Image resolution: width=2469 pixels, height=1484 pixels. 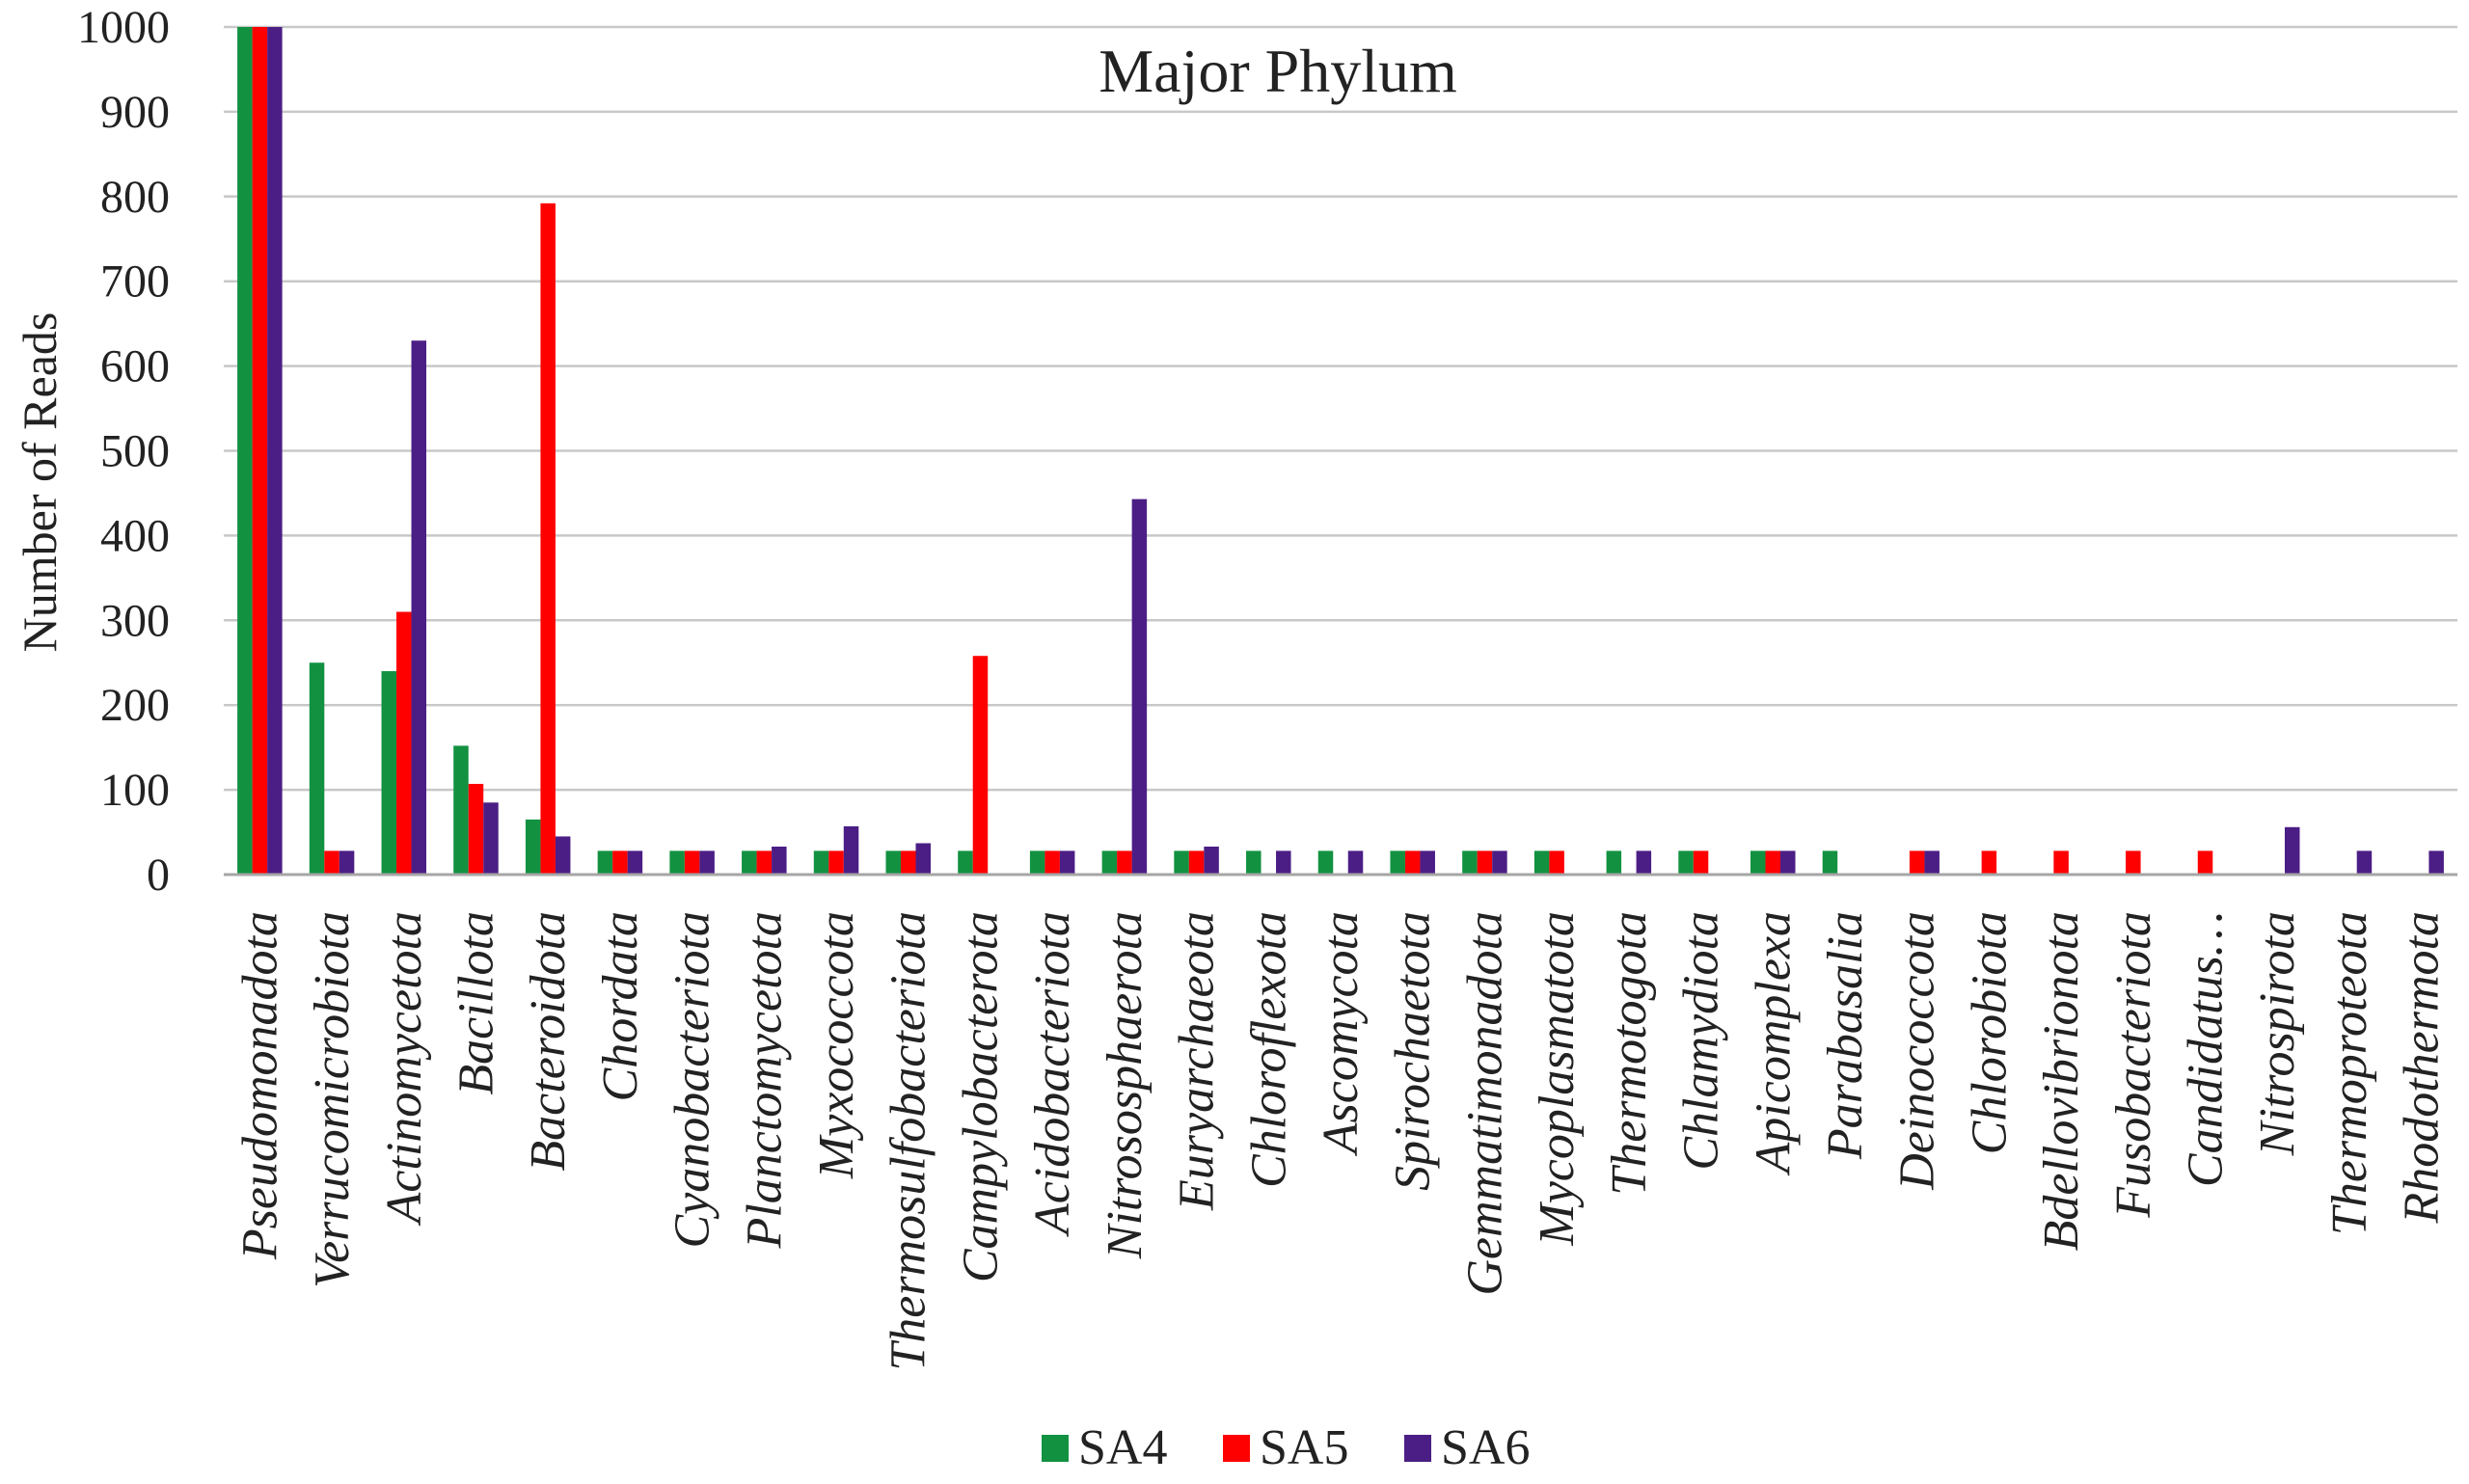 I want to click on bar-sa6-thermotogota, so click(x=1644, y=862).